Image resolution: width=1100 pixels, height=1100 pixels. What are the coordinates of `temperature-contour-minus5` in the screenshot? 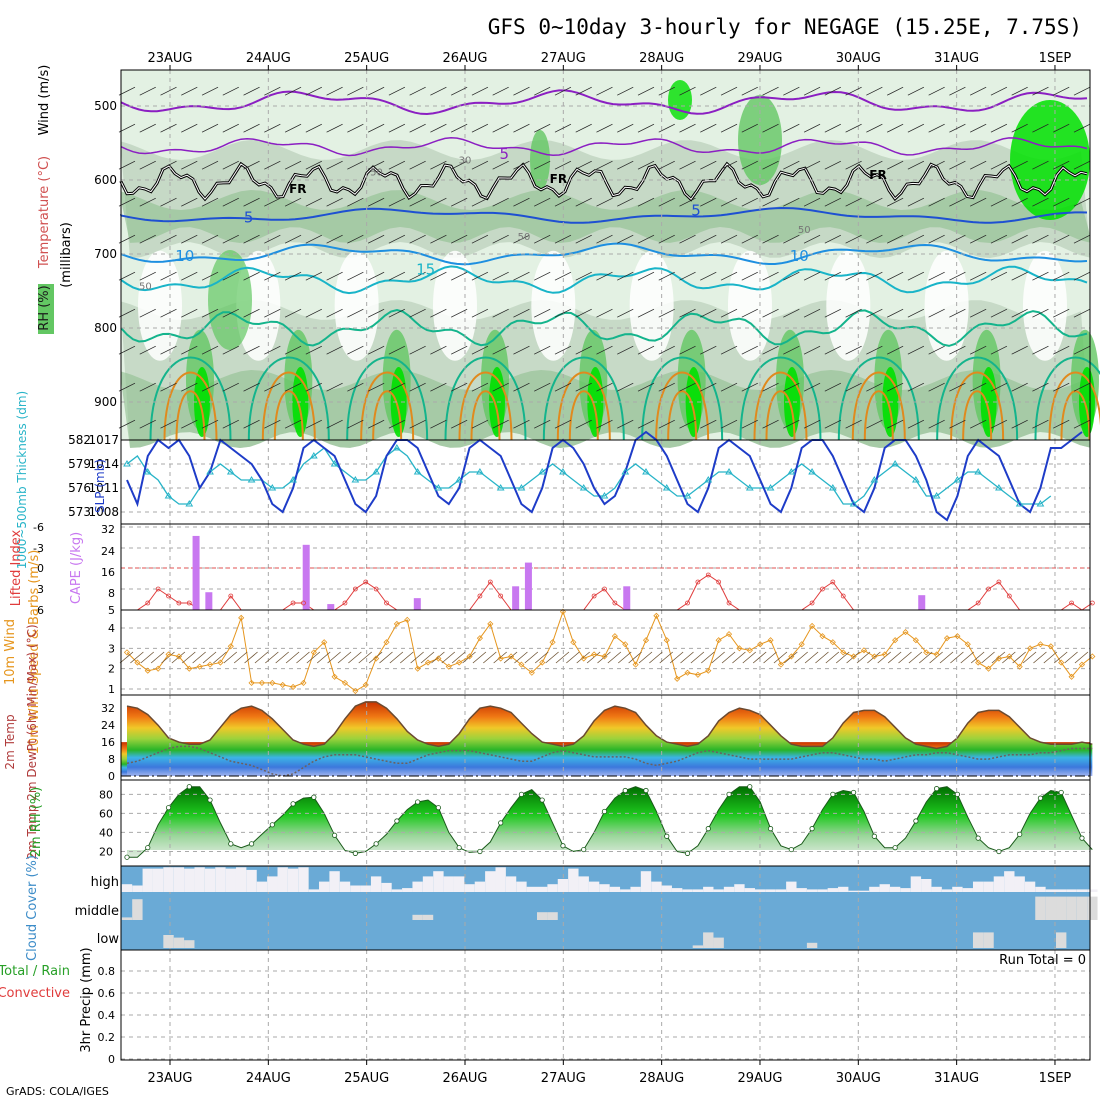 It's located at (604, 102).